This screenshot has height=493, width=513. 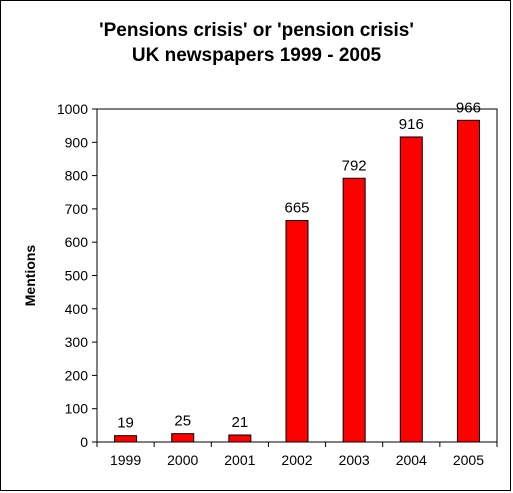 What do you see at coordinates (77, 142) in the screenshot?
I see `y-tick-label: 900` at bounding box center [77, 142].